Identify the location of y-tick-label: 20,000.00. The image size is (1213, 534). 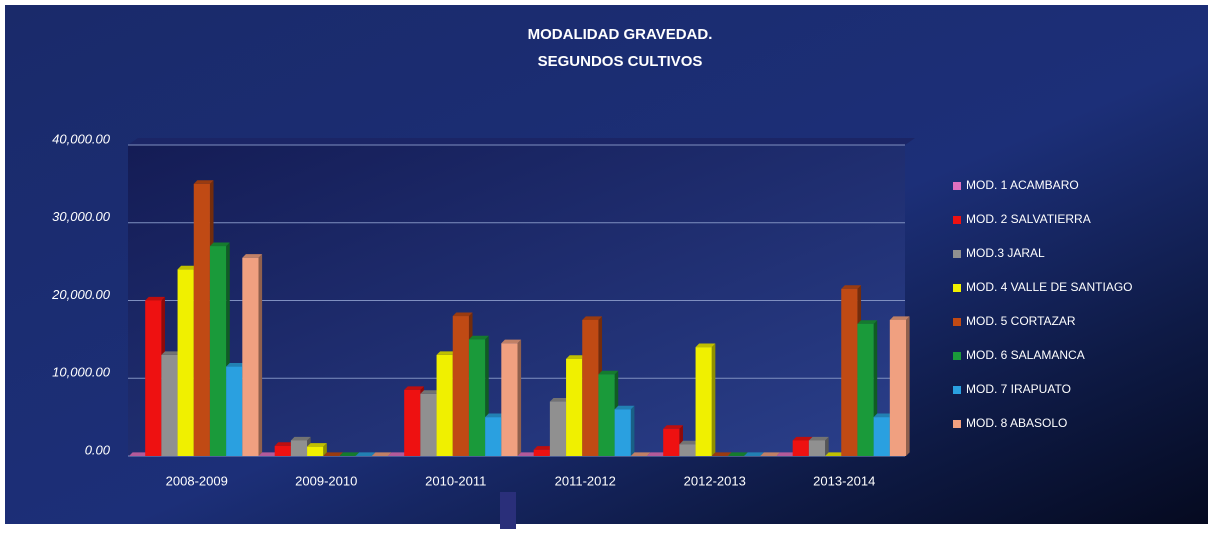
(81, 294).